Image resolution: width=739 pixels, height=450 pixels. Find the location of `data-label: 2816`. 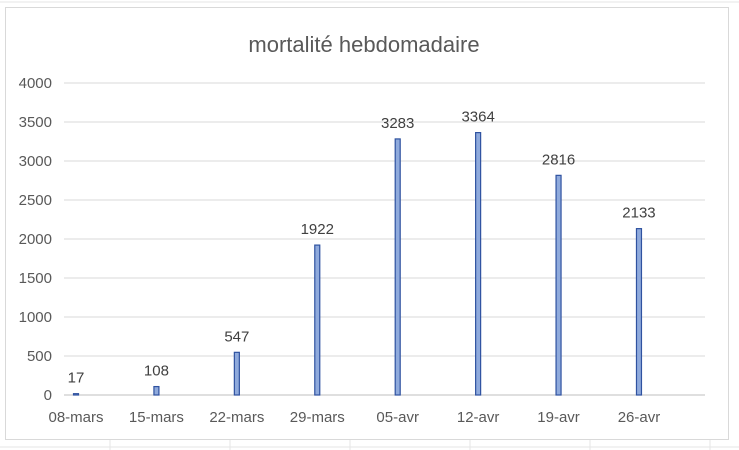

data-label: 2816 is located at coordinates (558, 159).